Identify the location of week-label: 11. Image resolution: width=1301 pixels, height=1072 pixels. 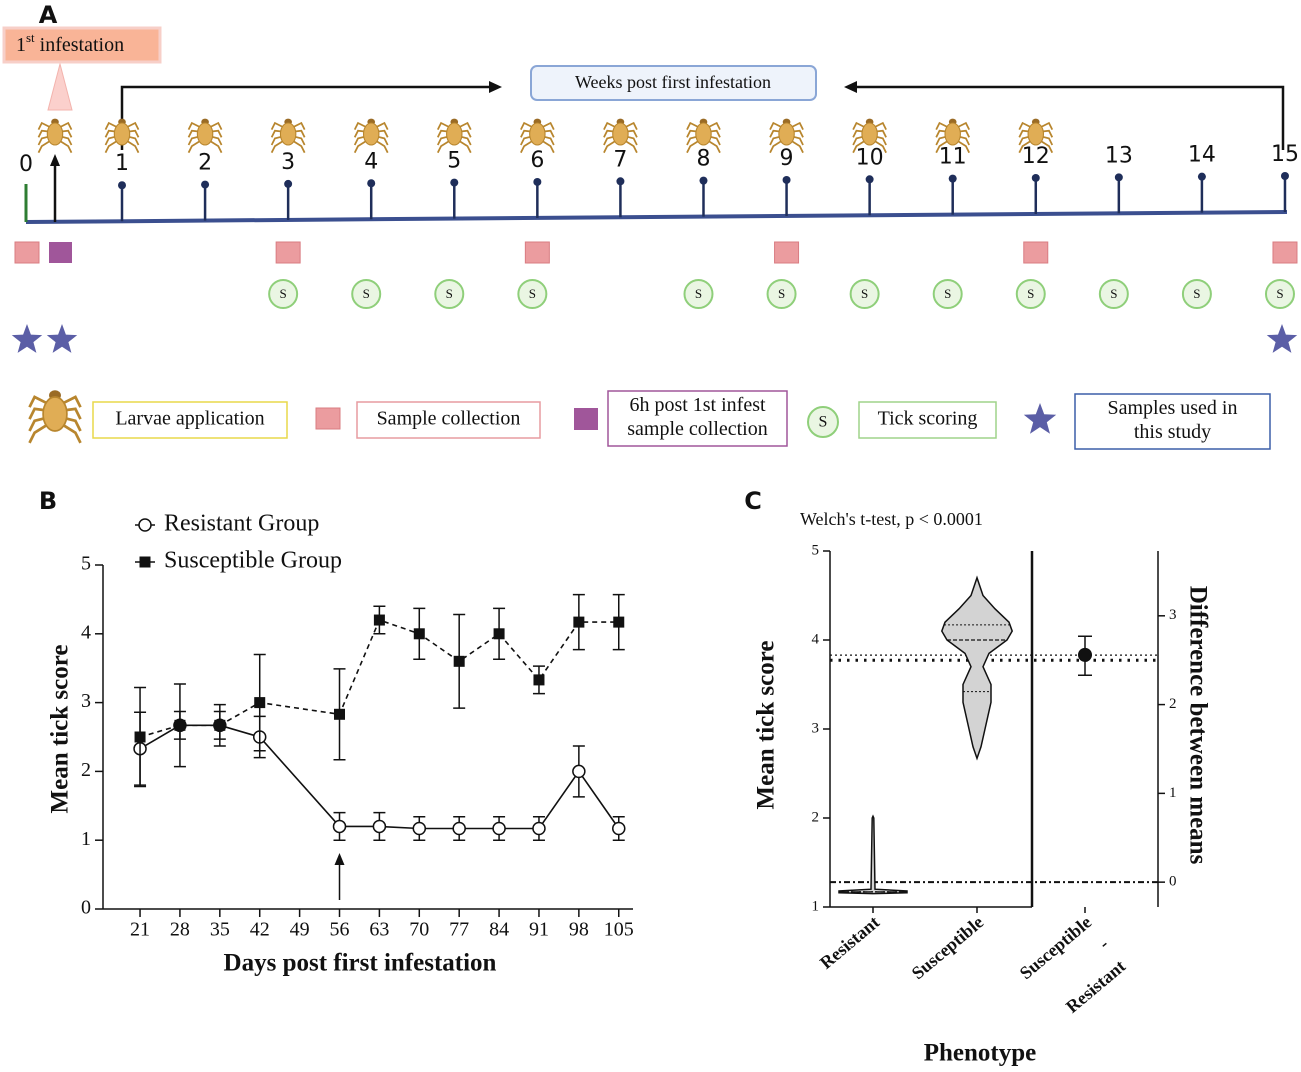
(953, 157).